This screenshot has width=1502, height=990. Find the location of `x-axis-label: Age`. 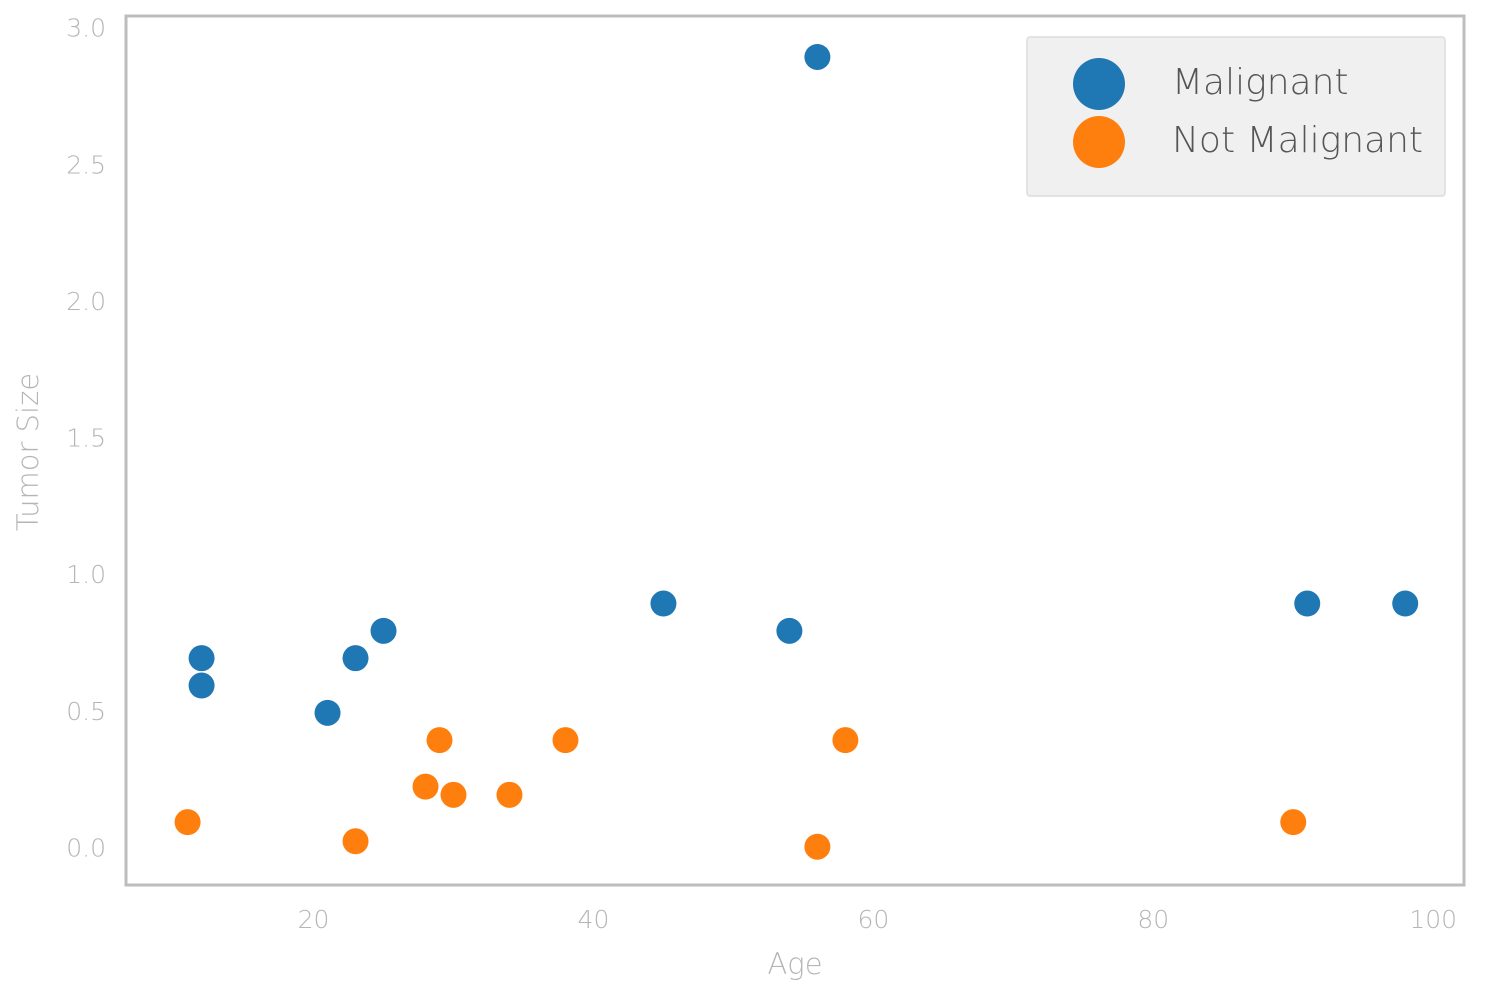

x-axis-label: Age is located at coordinates (794, 964).